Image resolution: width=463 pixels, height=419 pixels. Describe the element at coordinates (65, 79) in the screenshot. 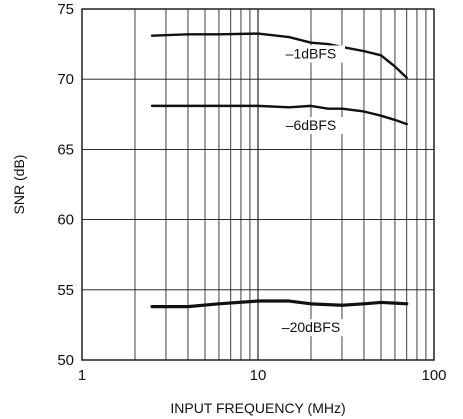

I see `y-tick-label: 70` at that location.